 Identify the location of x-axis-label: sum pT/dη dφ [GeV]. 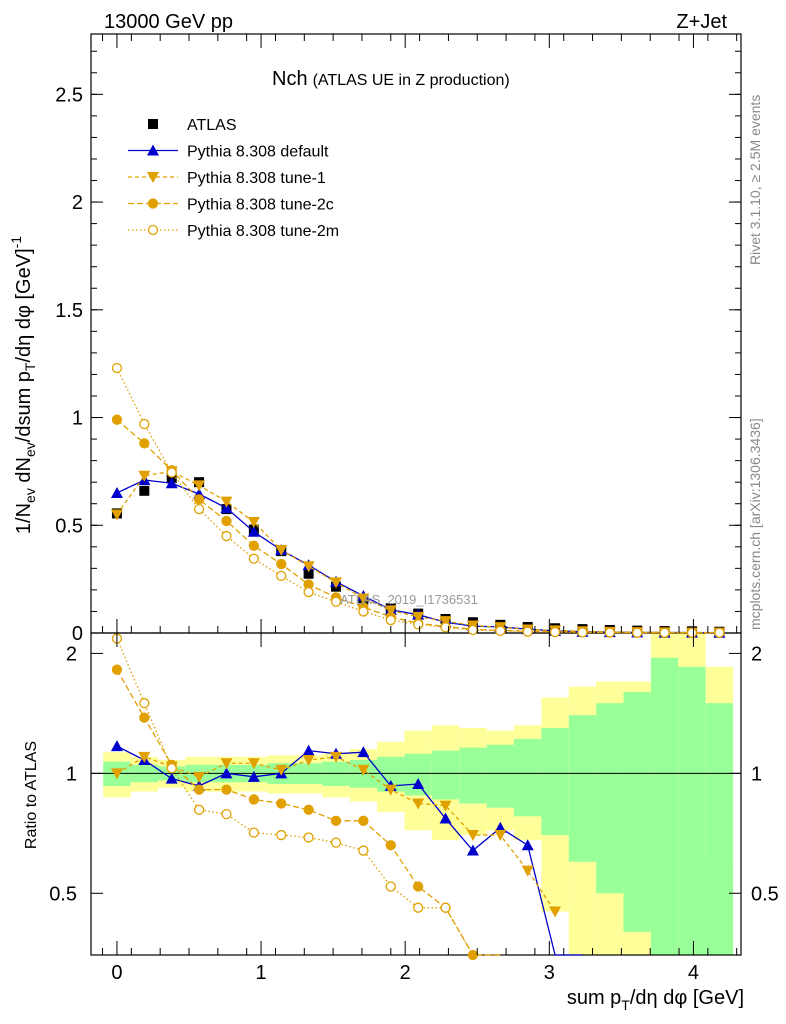
(655, 1000).